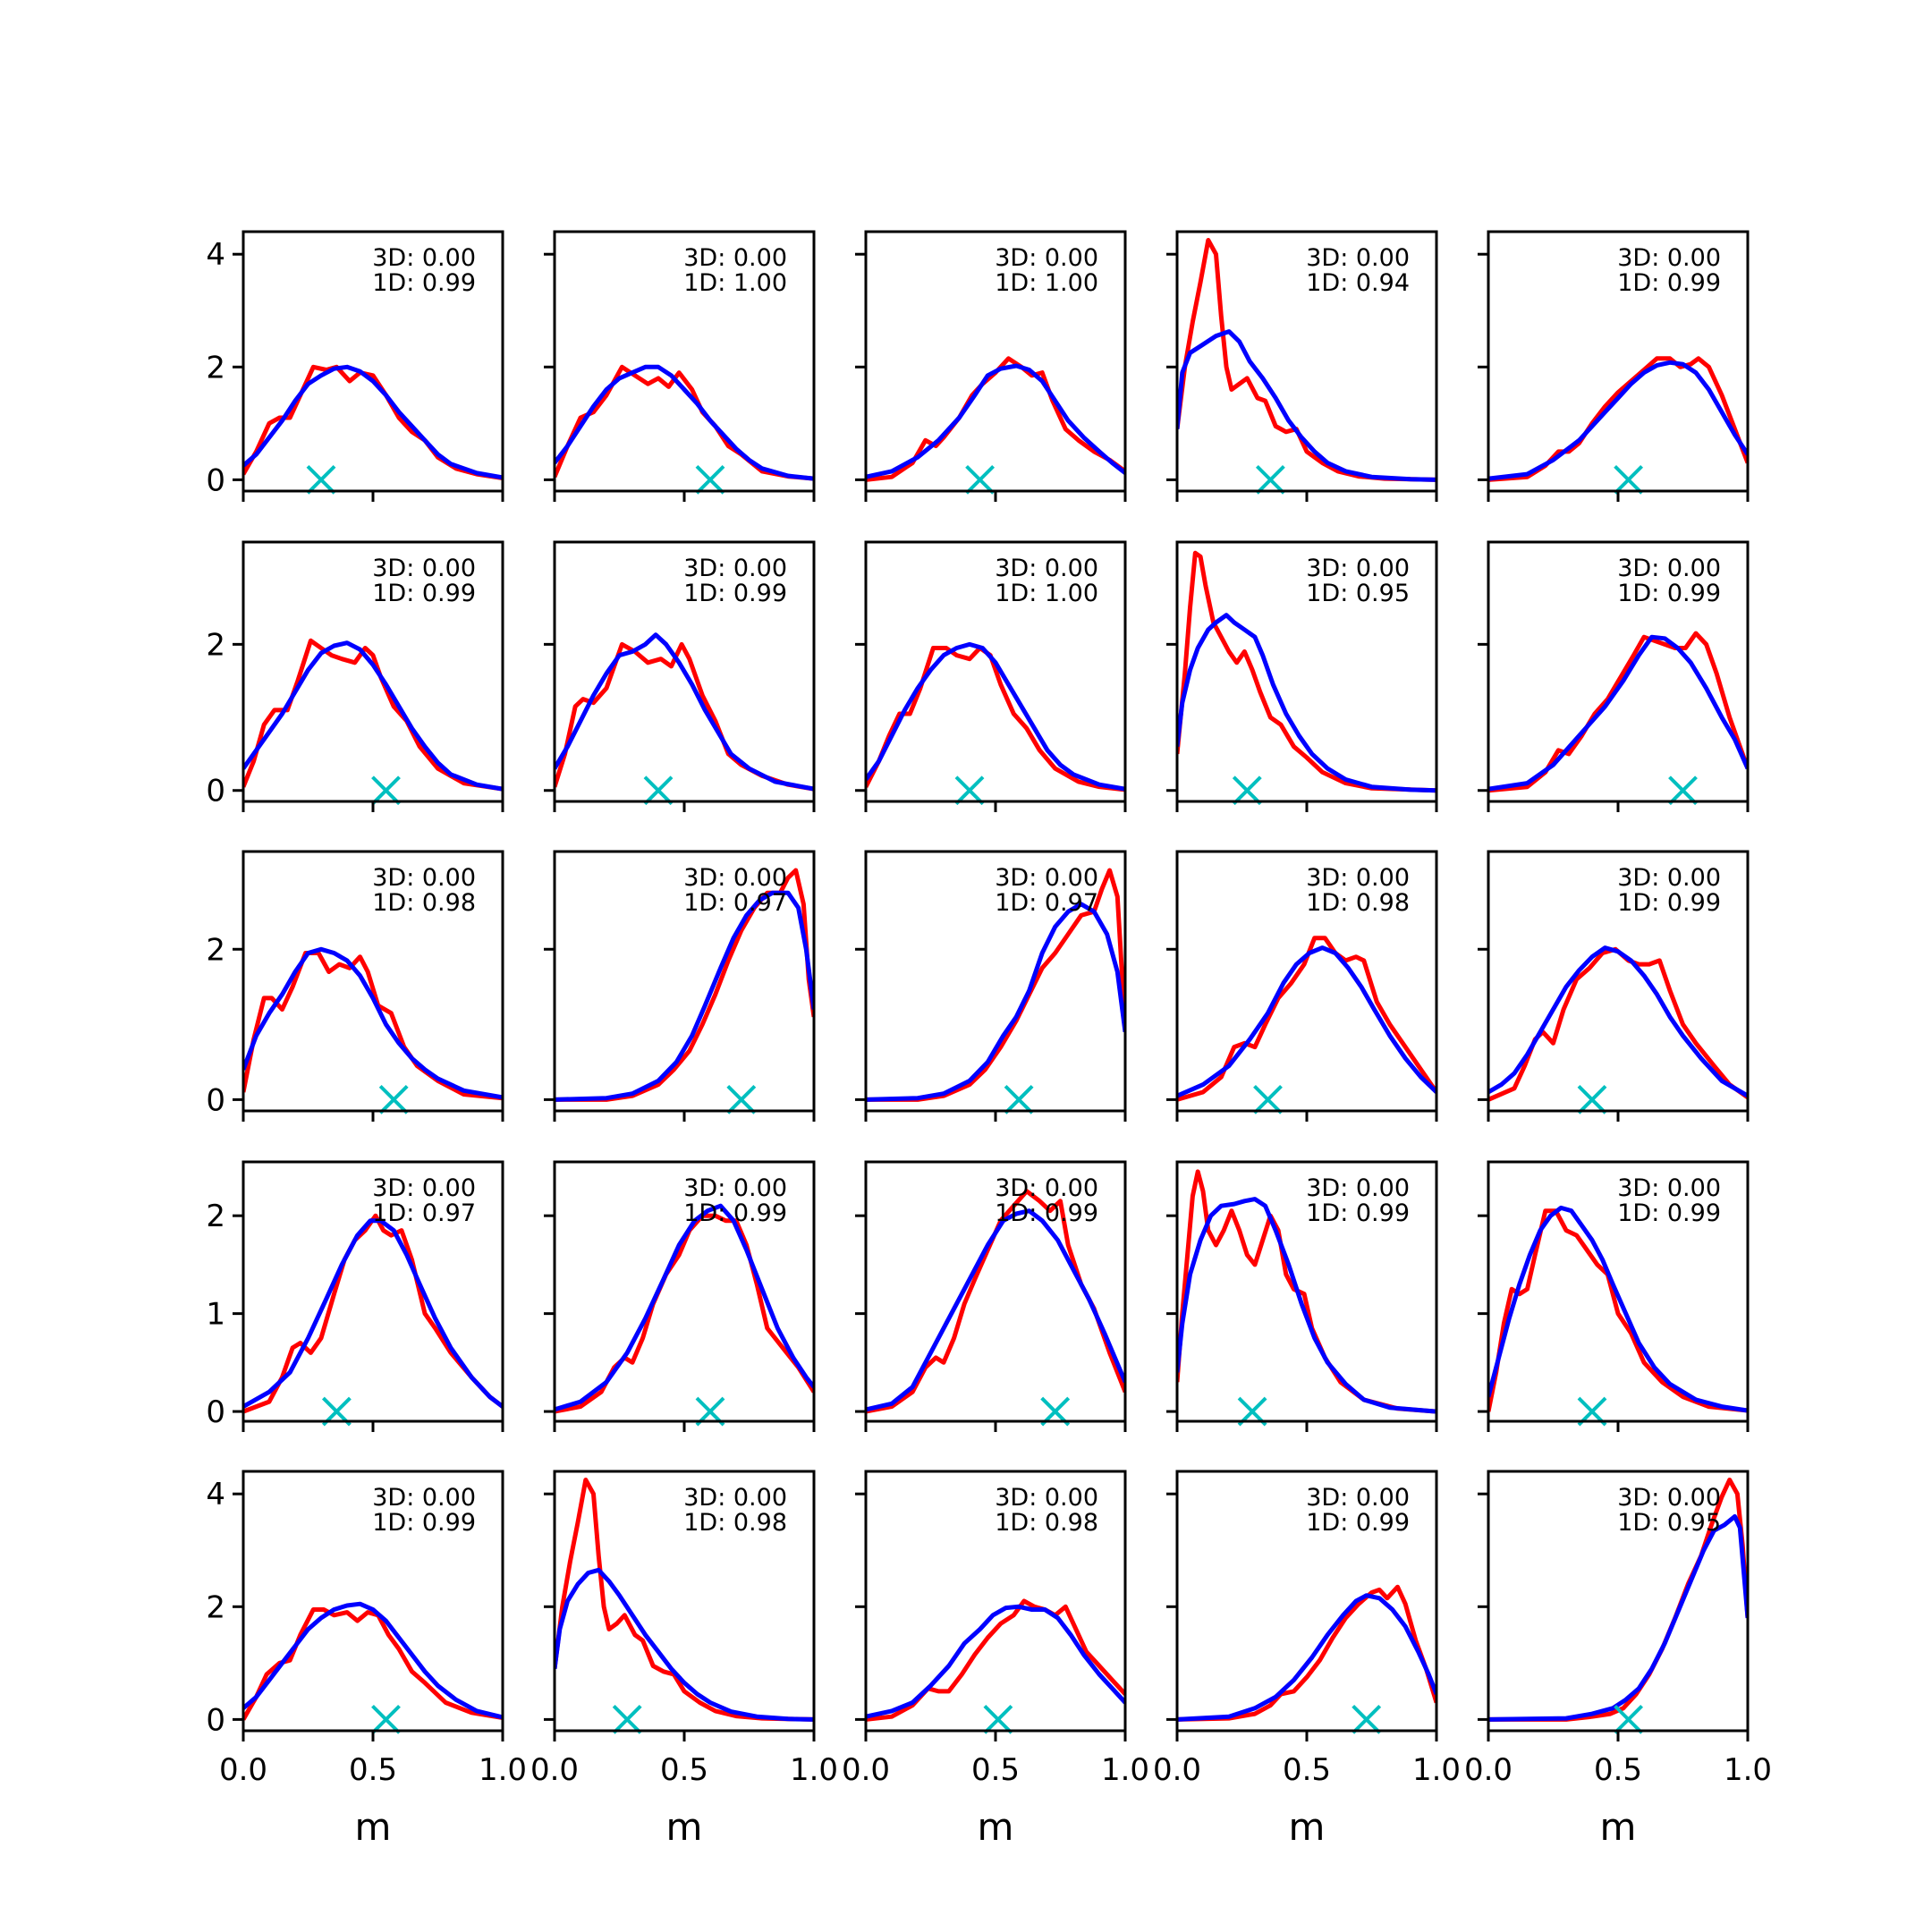 The image size is (1932, 1932). Describe the element at coordinates (1669, 1523) in the screenshot. I see `annotation-1d: 1D: 0.95` at that location.